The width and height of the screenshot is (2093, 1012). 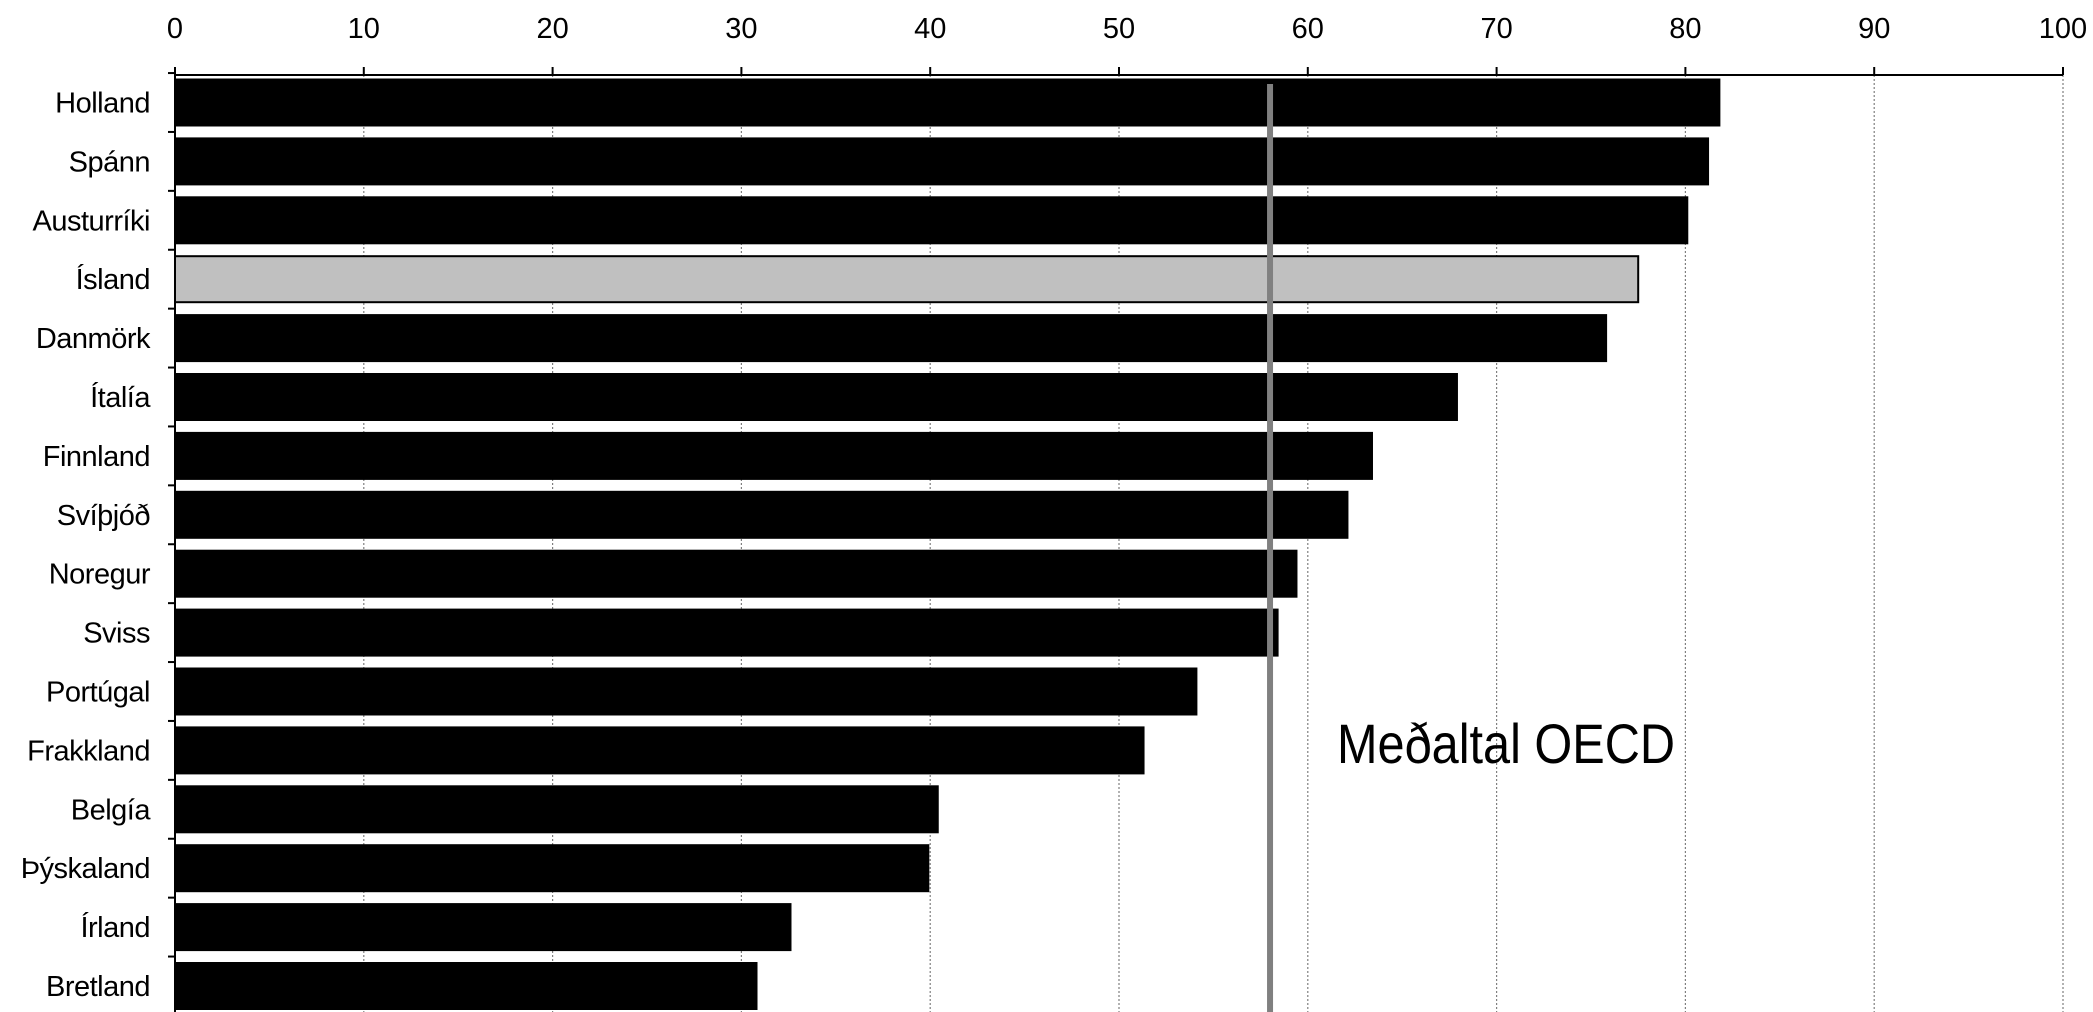 What do you see at coordinates (364, 29) in the screenshot?
I see `x-tick-label: 10` at bounding box center [364, 29].